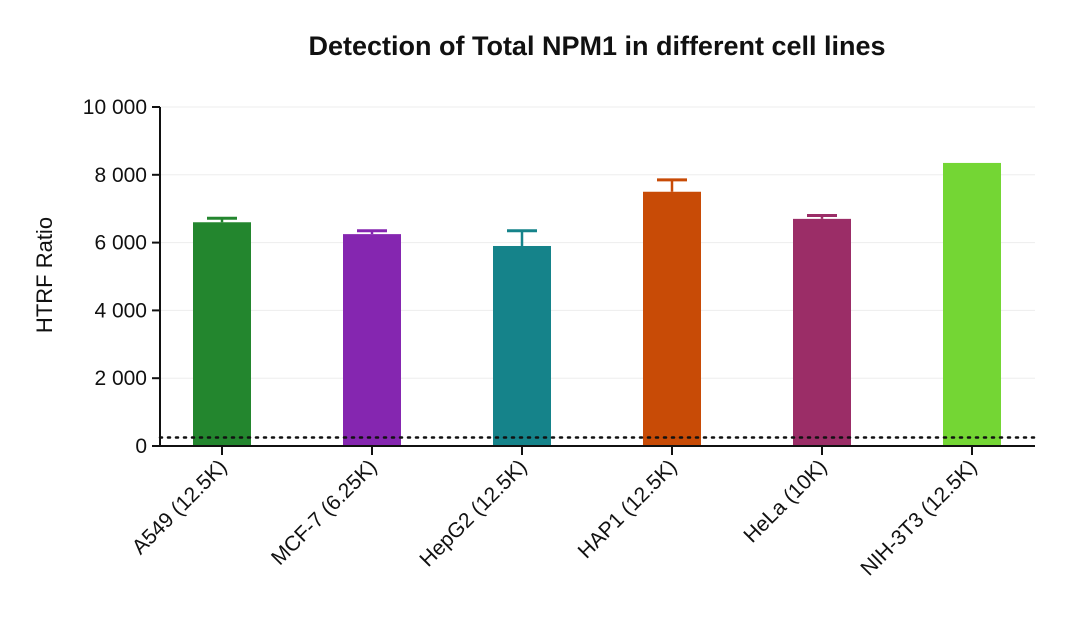  I want to click on y-tick-label: 6 000, so click(120, 243).